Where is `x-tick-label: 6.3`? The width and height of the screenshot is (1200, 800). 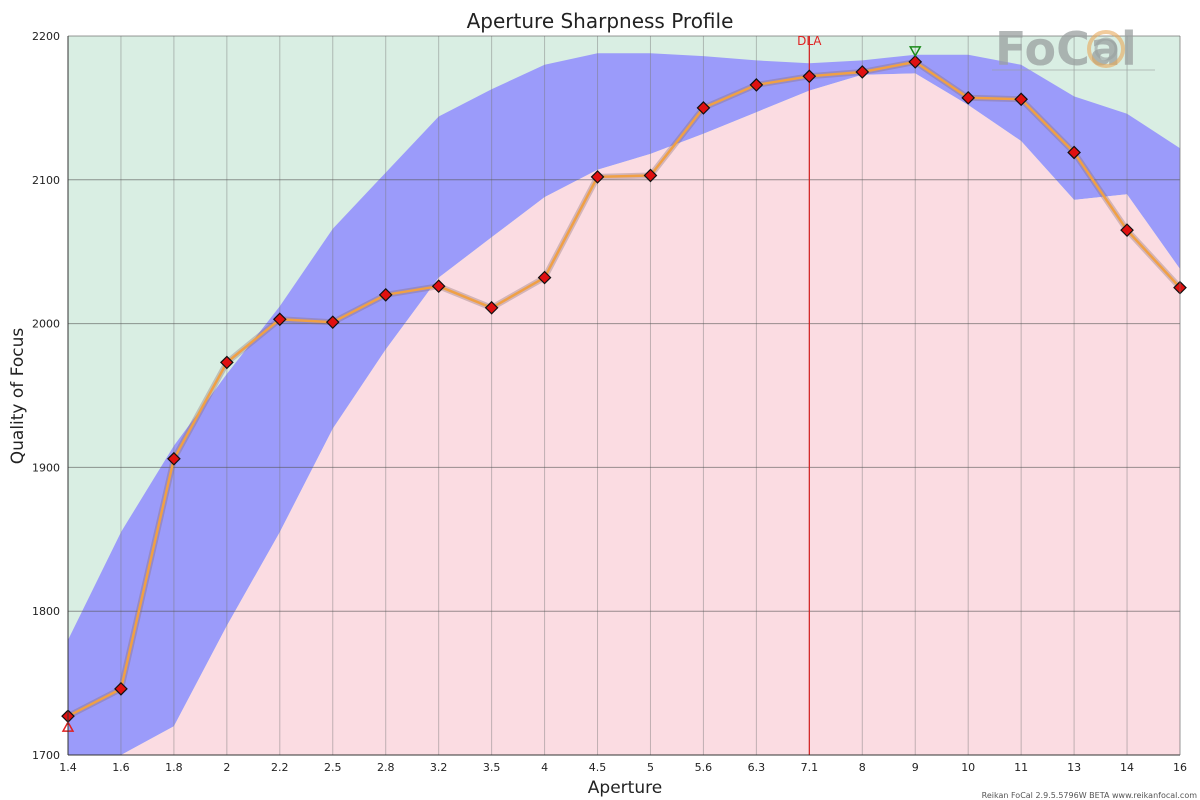
x-tick-label: 6.3 is located at coordinates (757, 767).